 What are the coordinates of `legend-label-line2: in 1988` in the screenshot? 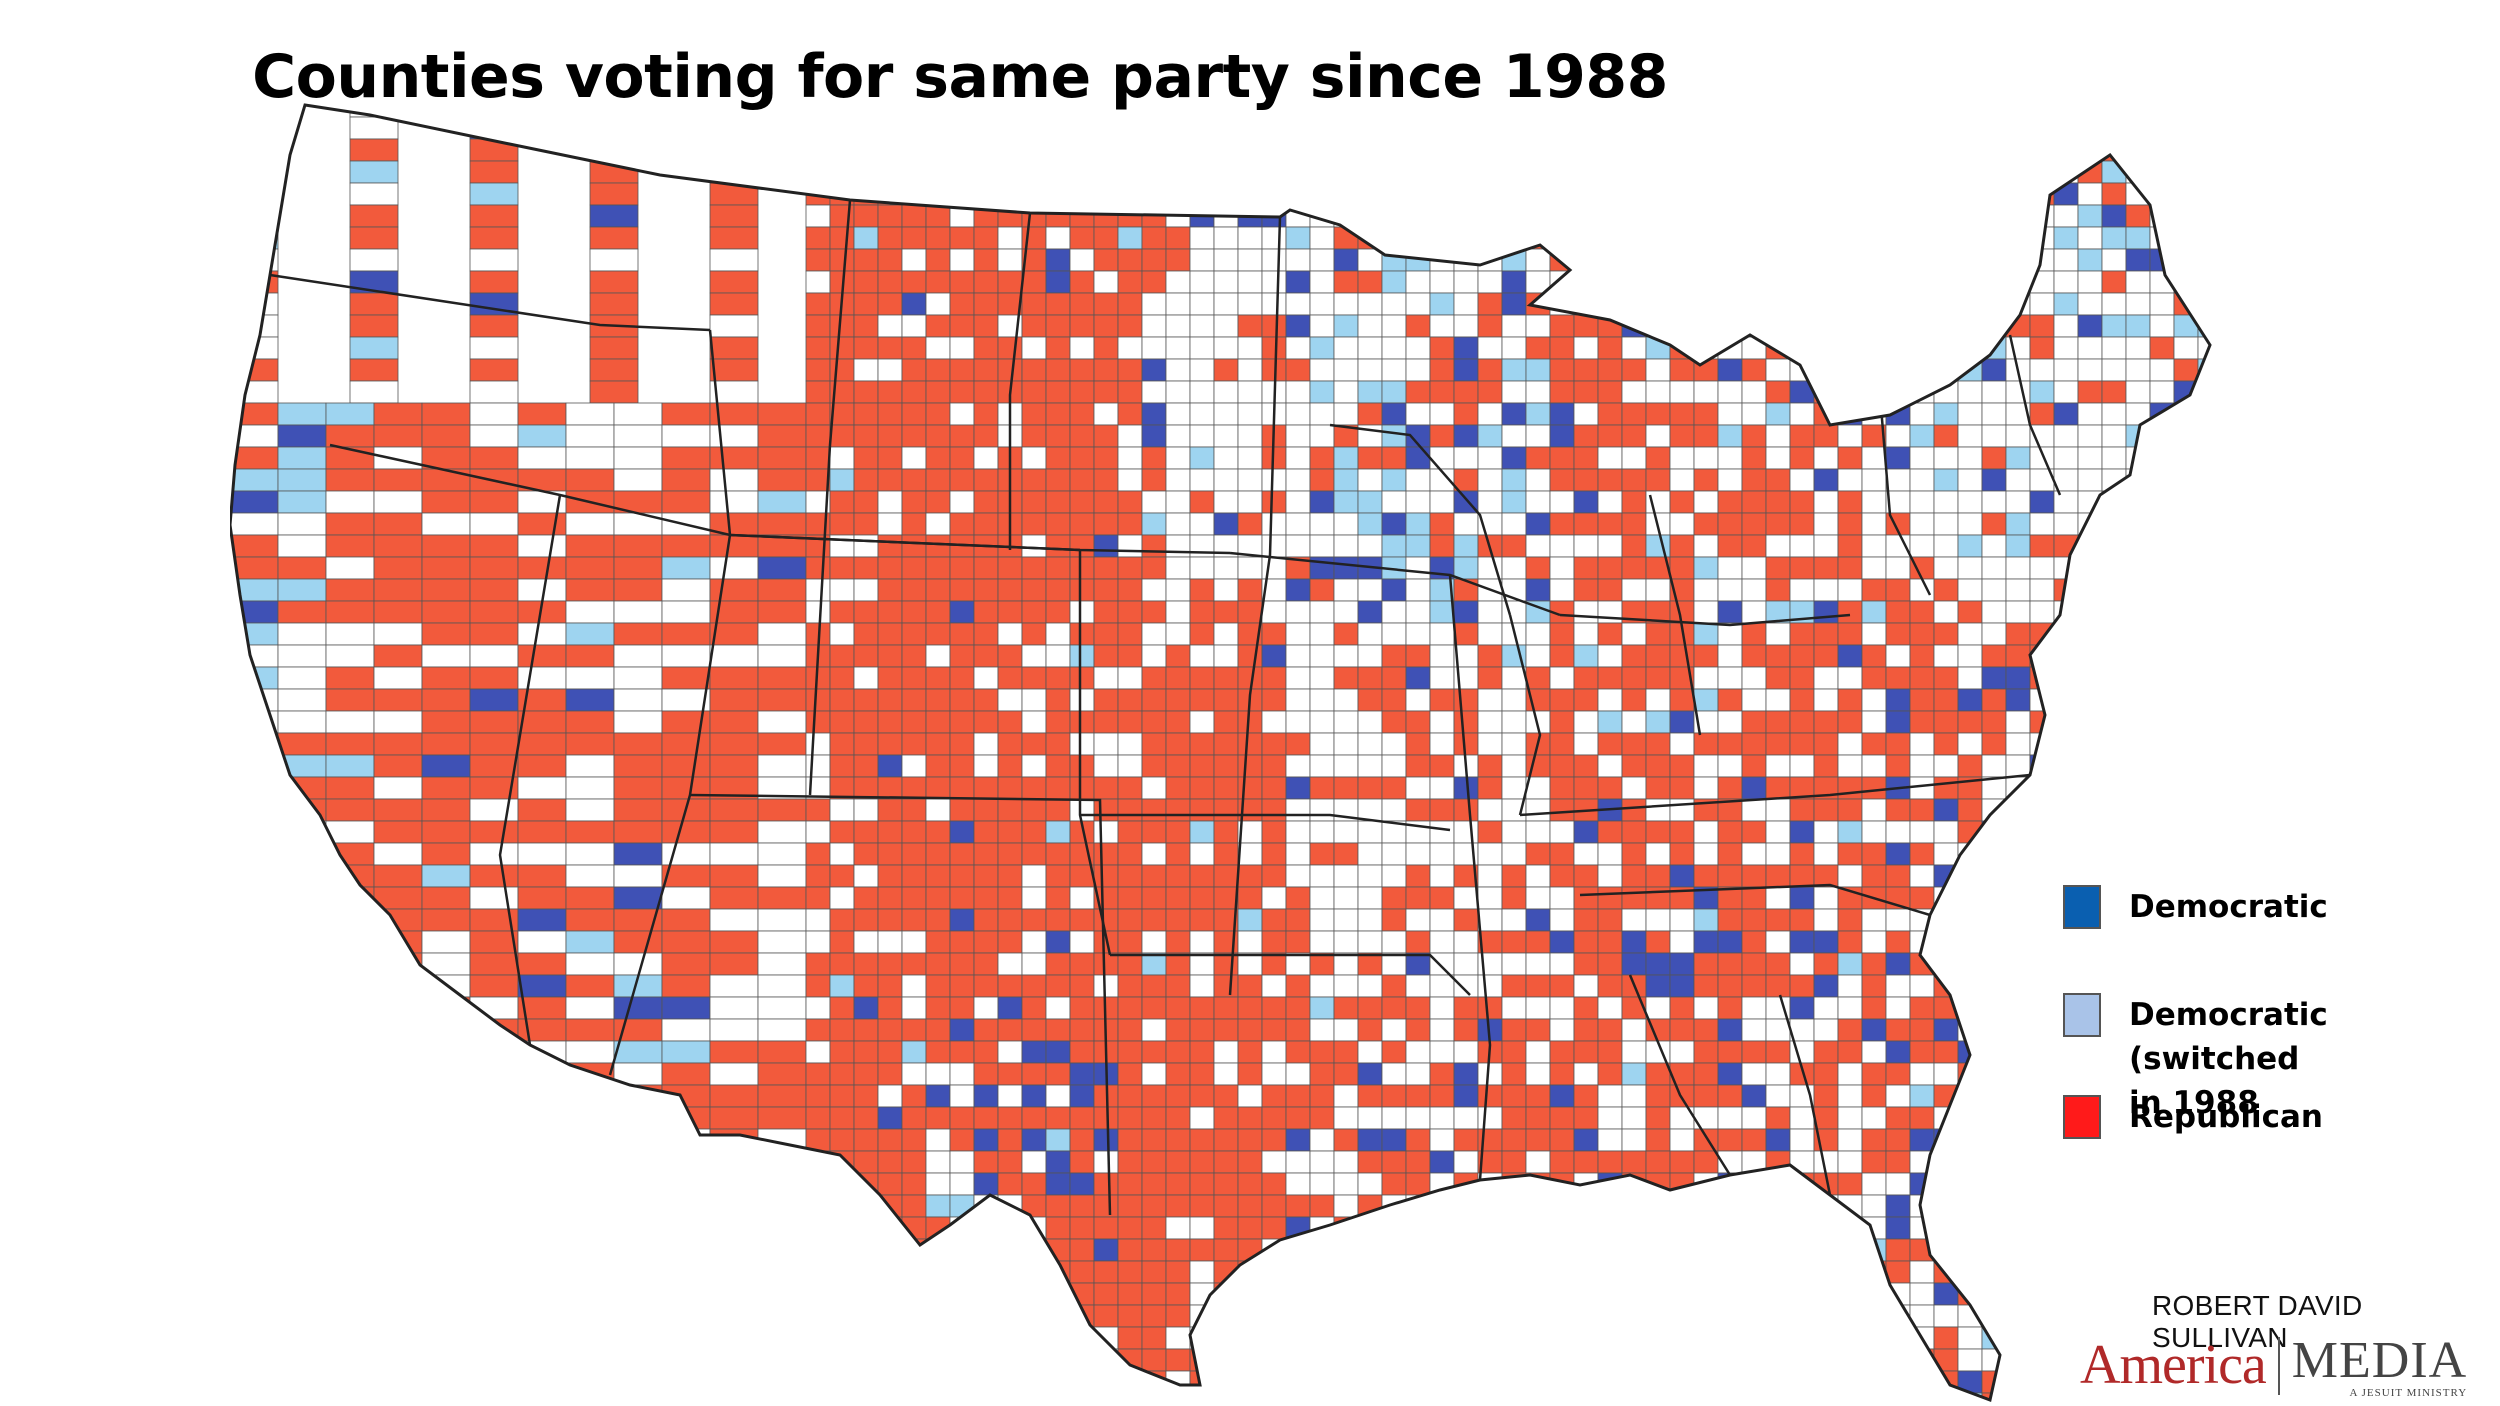 It's located at (2194, 1103).